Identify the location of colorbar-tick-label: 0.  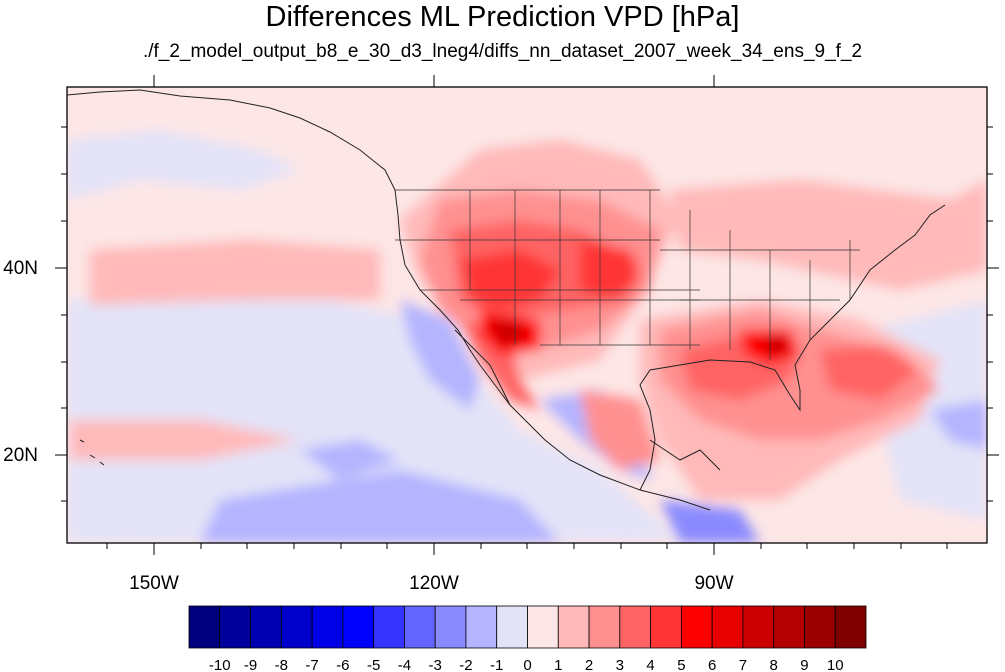
(527, 664).